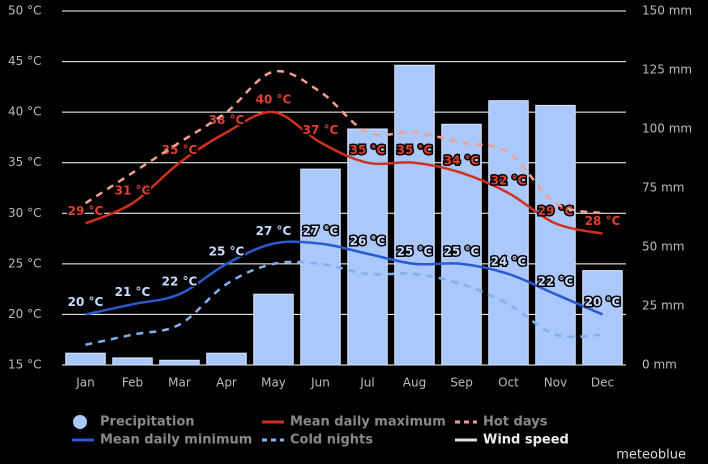  What do you see at coordinates (132, 383) in the screenshot?
I see `x-tick-label: Feb` at bounding box center [132, 383].